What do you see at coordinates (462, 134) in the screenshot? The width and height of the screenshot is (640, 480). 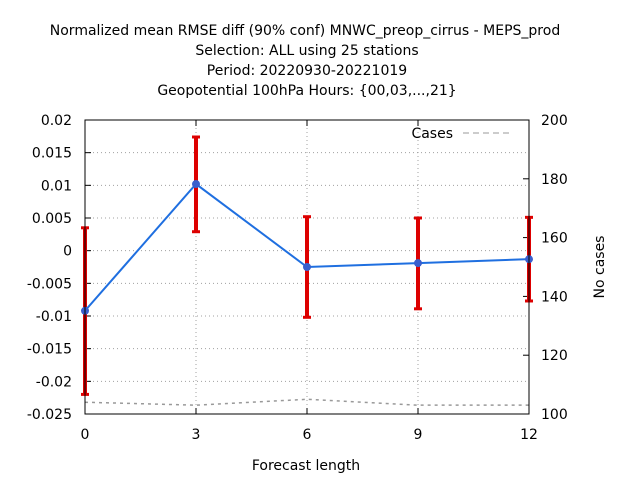 I see `legend: Cases` at bounding box center [462, 134].